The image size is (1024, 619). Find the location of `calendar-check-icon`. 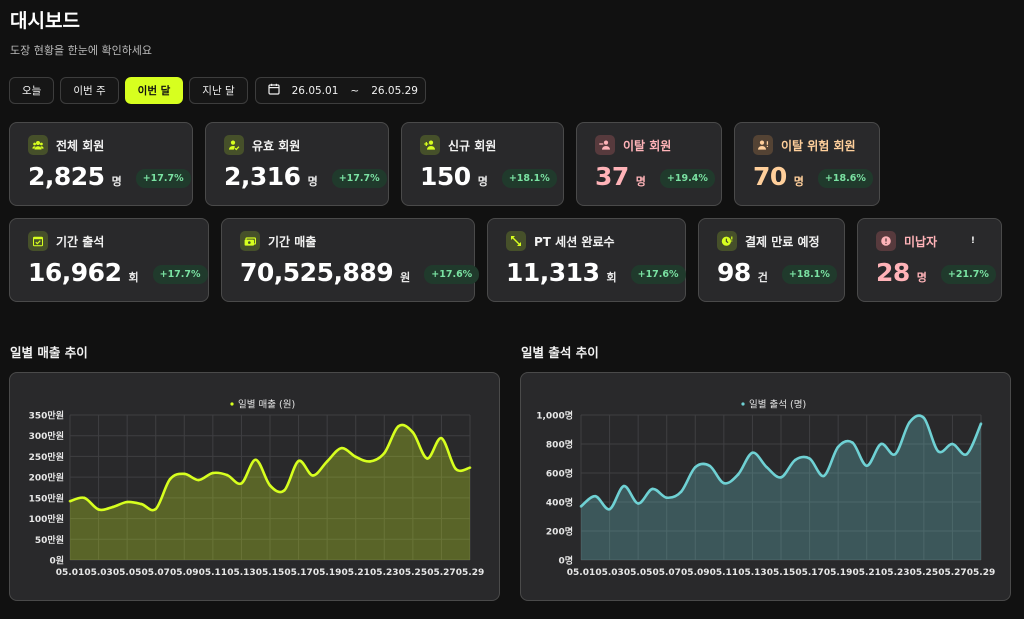

calendar-check-icon is located at coordinates (38, 241).